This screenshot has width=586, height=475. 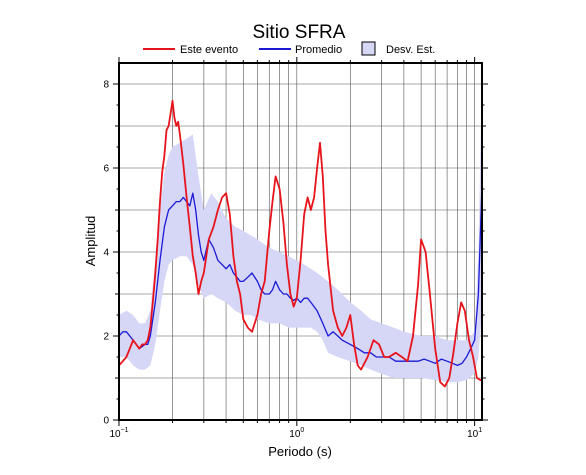 I want to click on legend-label-desv-est: Desv. Est., so click(x=410, y=50).